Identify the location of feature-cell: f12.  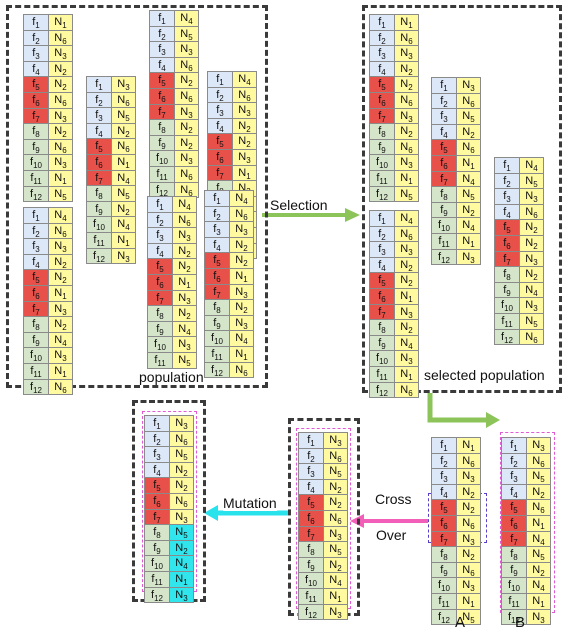
(36, 387).